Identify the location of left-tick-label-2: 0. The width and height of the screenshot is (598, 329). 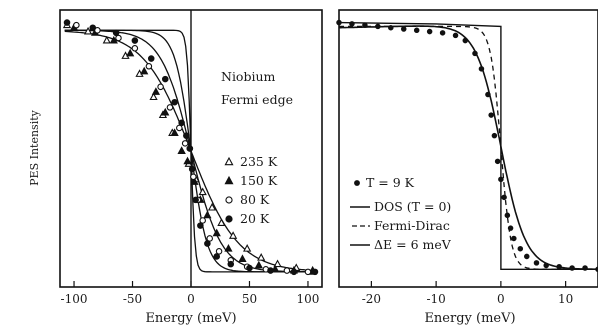
(191, 299).